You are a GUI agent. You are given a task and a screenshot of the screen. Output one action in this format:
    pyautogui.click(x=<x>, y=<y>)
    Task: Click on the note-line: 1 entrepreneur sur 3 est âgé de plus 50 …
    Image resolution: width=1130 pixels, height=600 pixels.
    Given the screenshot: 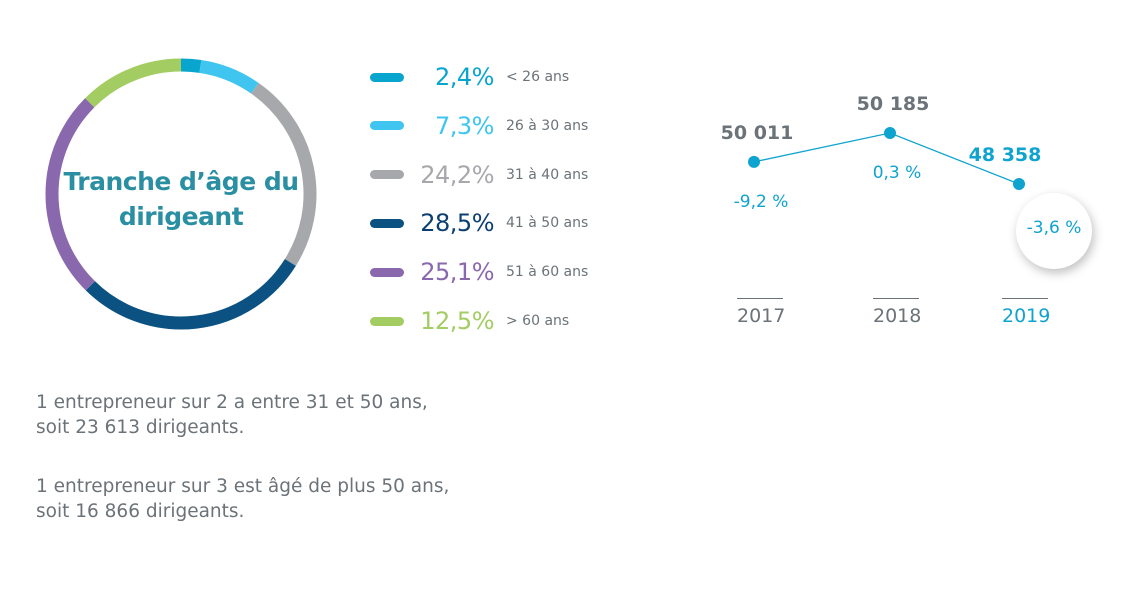 What is the action you would take?
    pyautogui.click(x=243, y=486)
    